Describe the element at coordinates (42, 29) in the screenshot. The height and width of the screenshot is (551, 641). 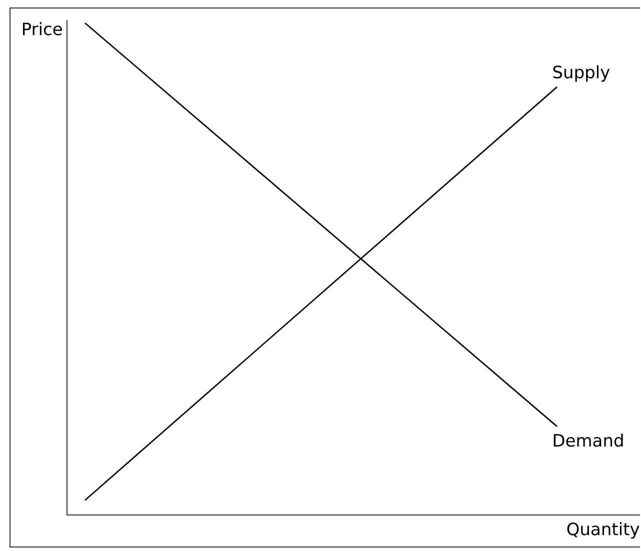
I see `y-axis-title: Price` at that location.